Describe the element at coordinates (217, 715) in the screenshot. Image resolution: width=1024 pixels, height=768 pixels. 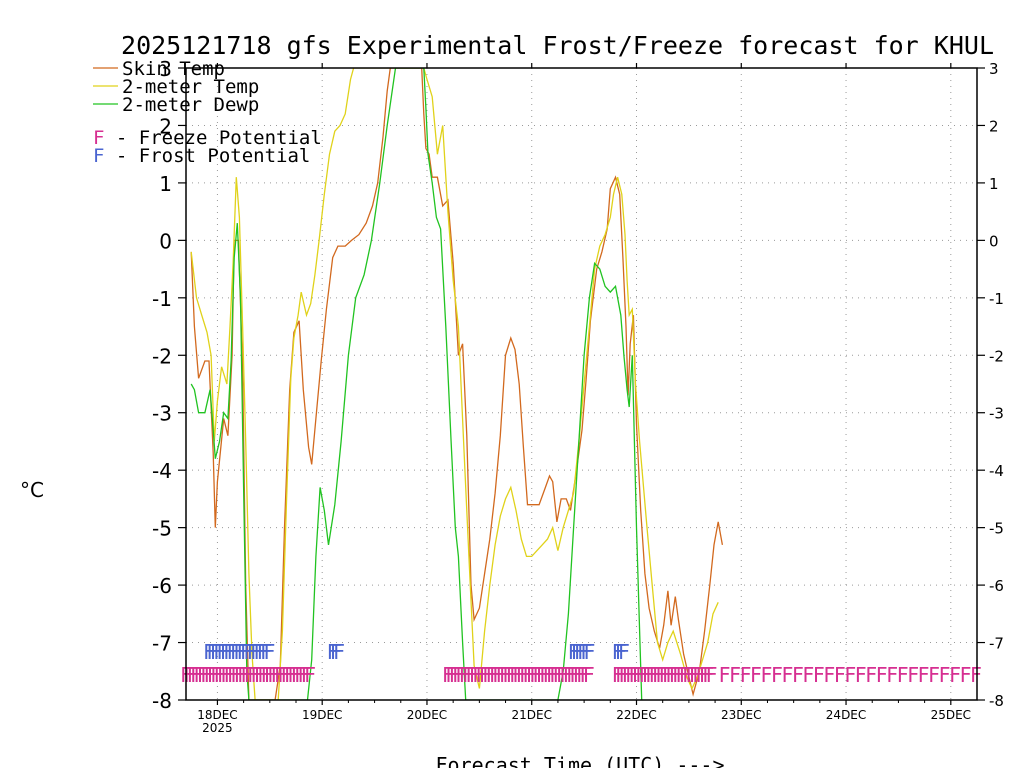
I see `x-tick-label: 18DEC` at that location.